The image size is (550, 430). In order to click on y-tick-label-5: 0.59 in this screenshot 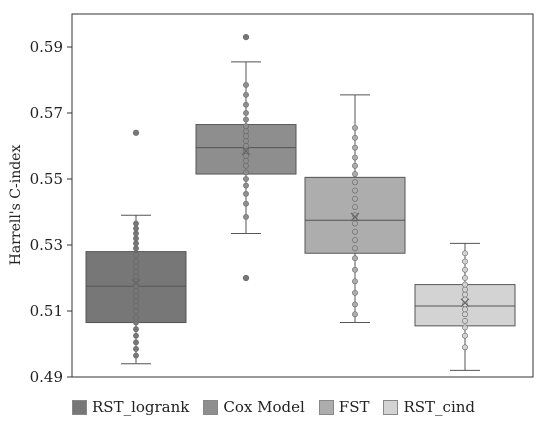, I will do `click(46, 47)`.